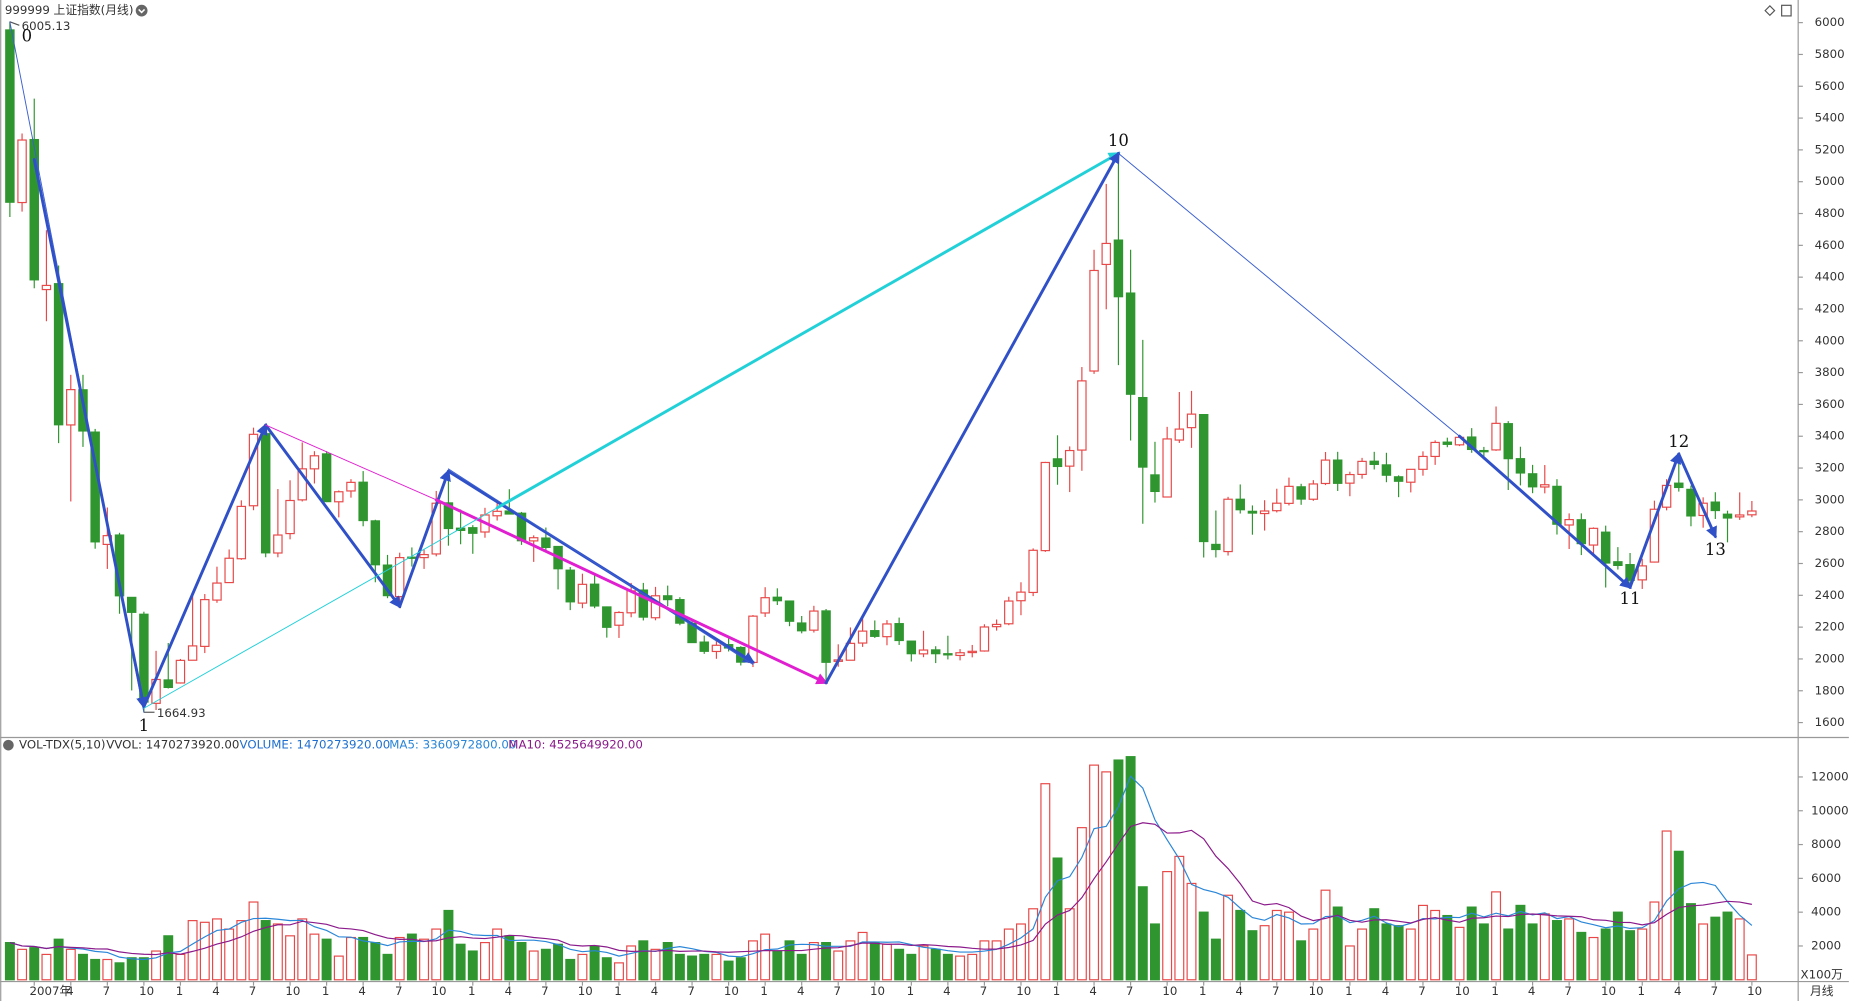 Image resolution: width=1849 pixels, height=1001 pixels. Describe the element at coordinates (1830, 308) in the screenshot. I see `y-tick-label: 4200` at that location.